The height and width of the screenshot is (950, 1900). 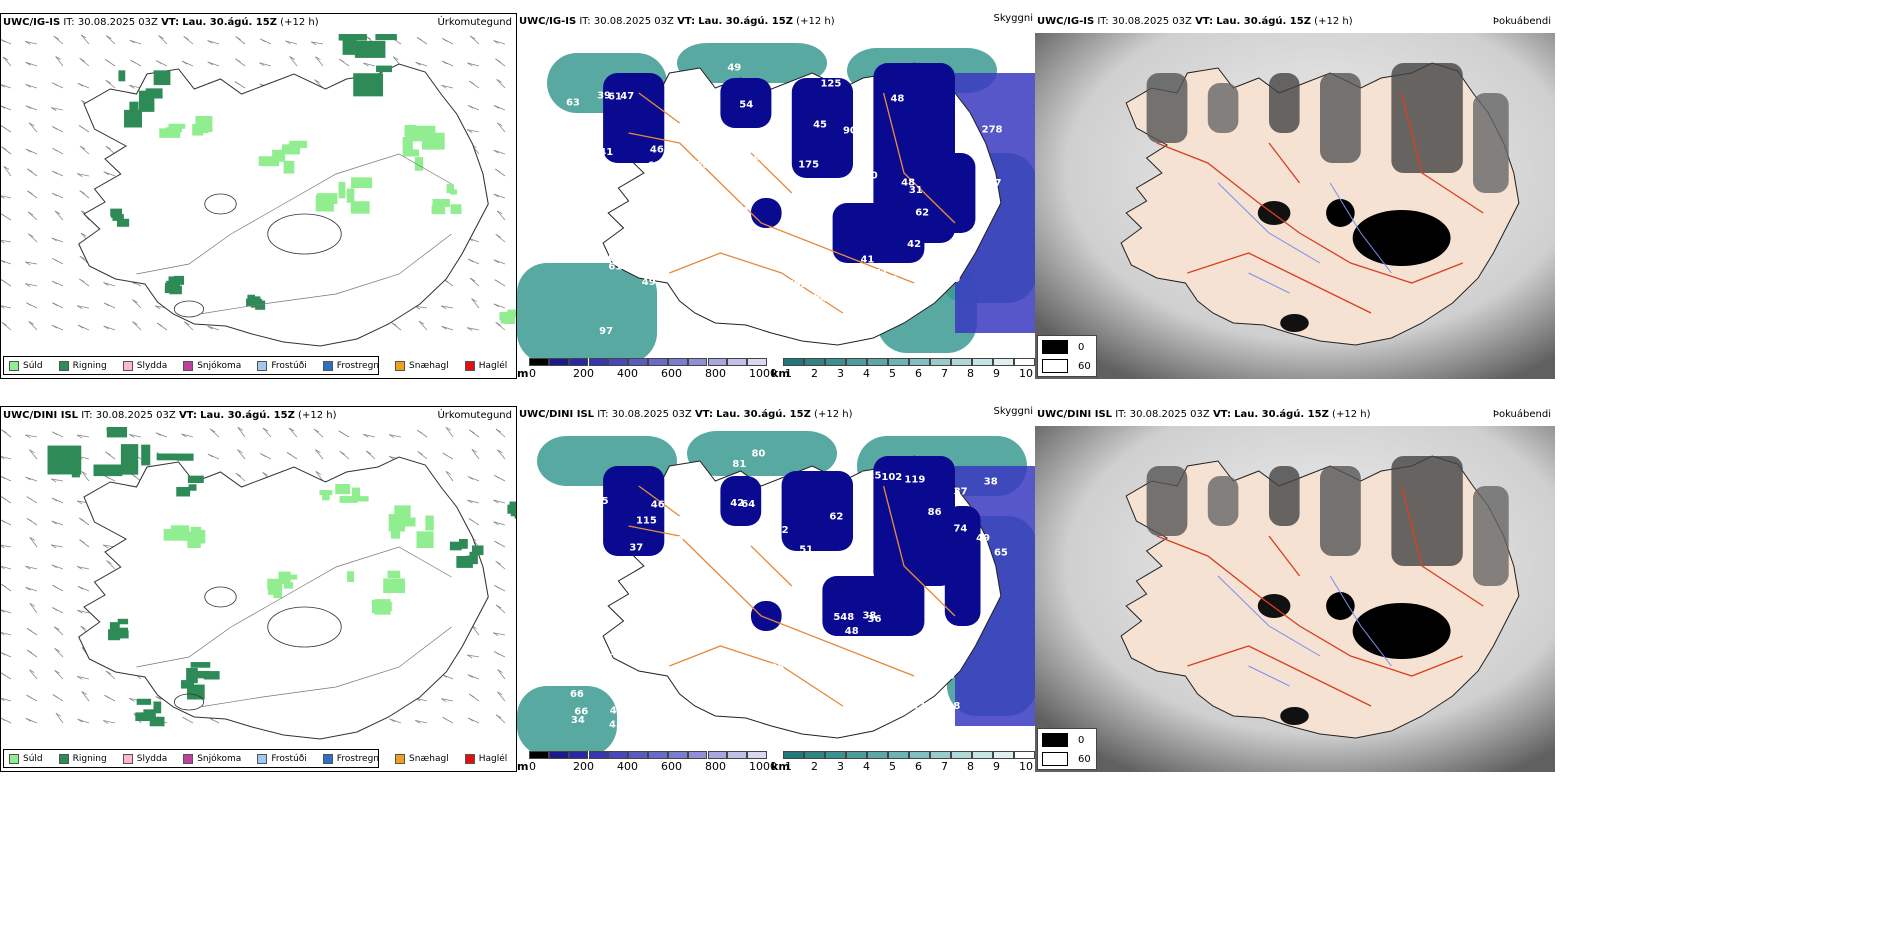 I want to click on glacier-outline, so click(x=189, y=702).